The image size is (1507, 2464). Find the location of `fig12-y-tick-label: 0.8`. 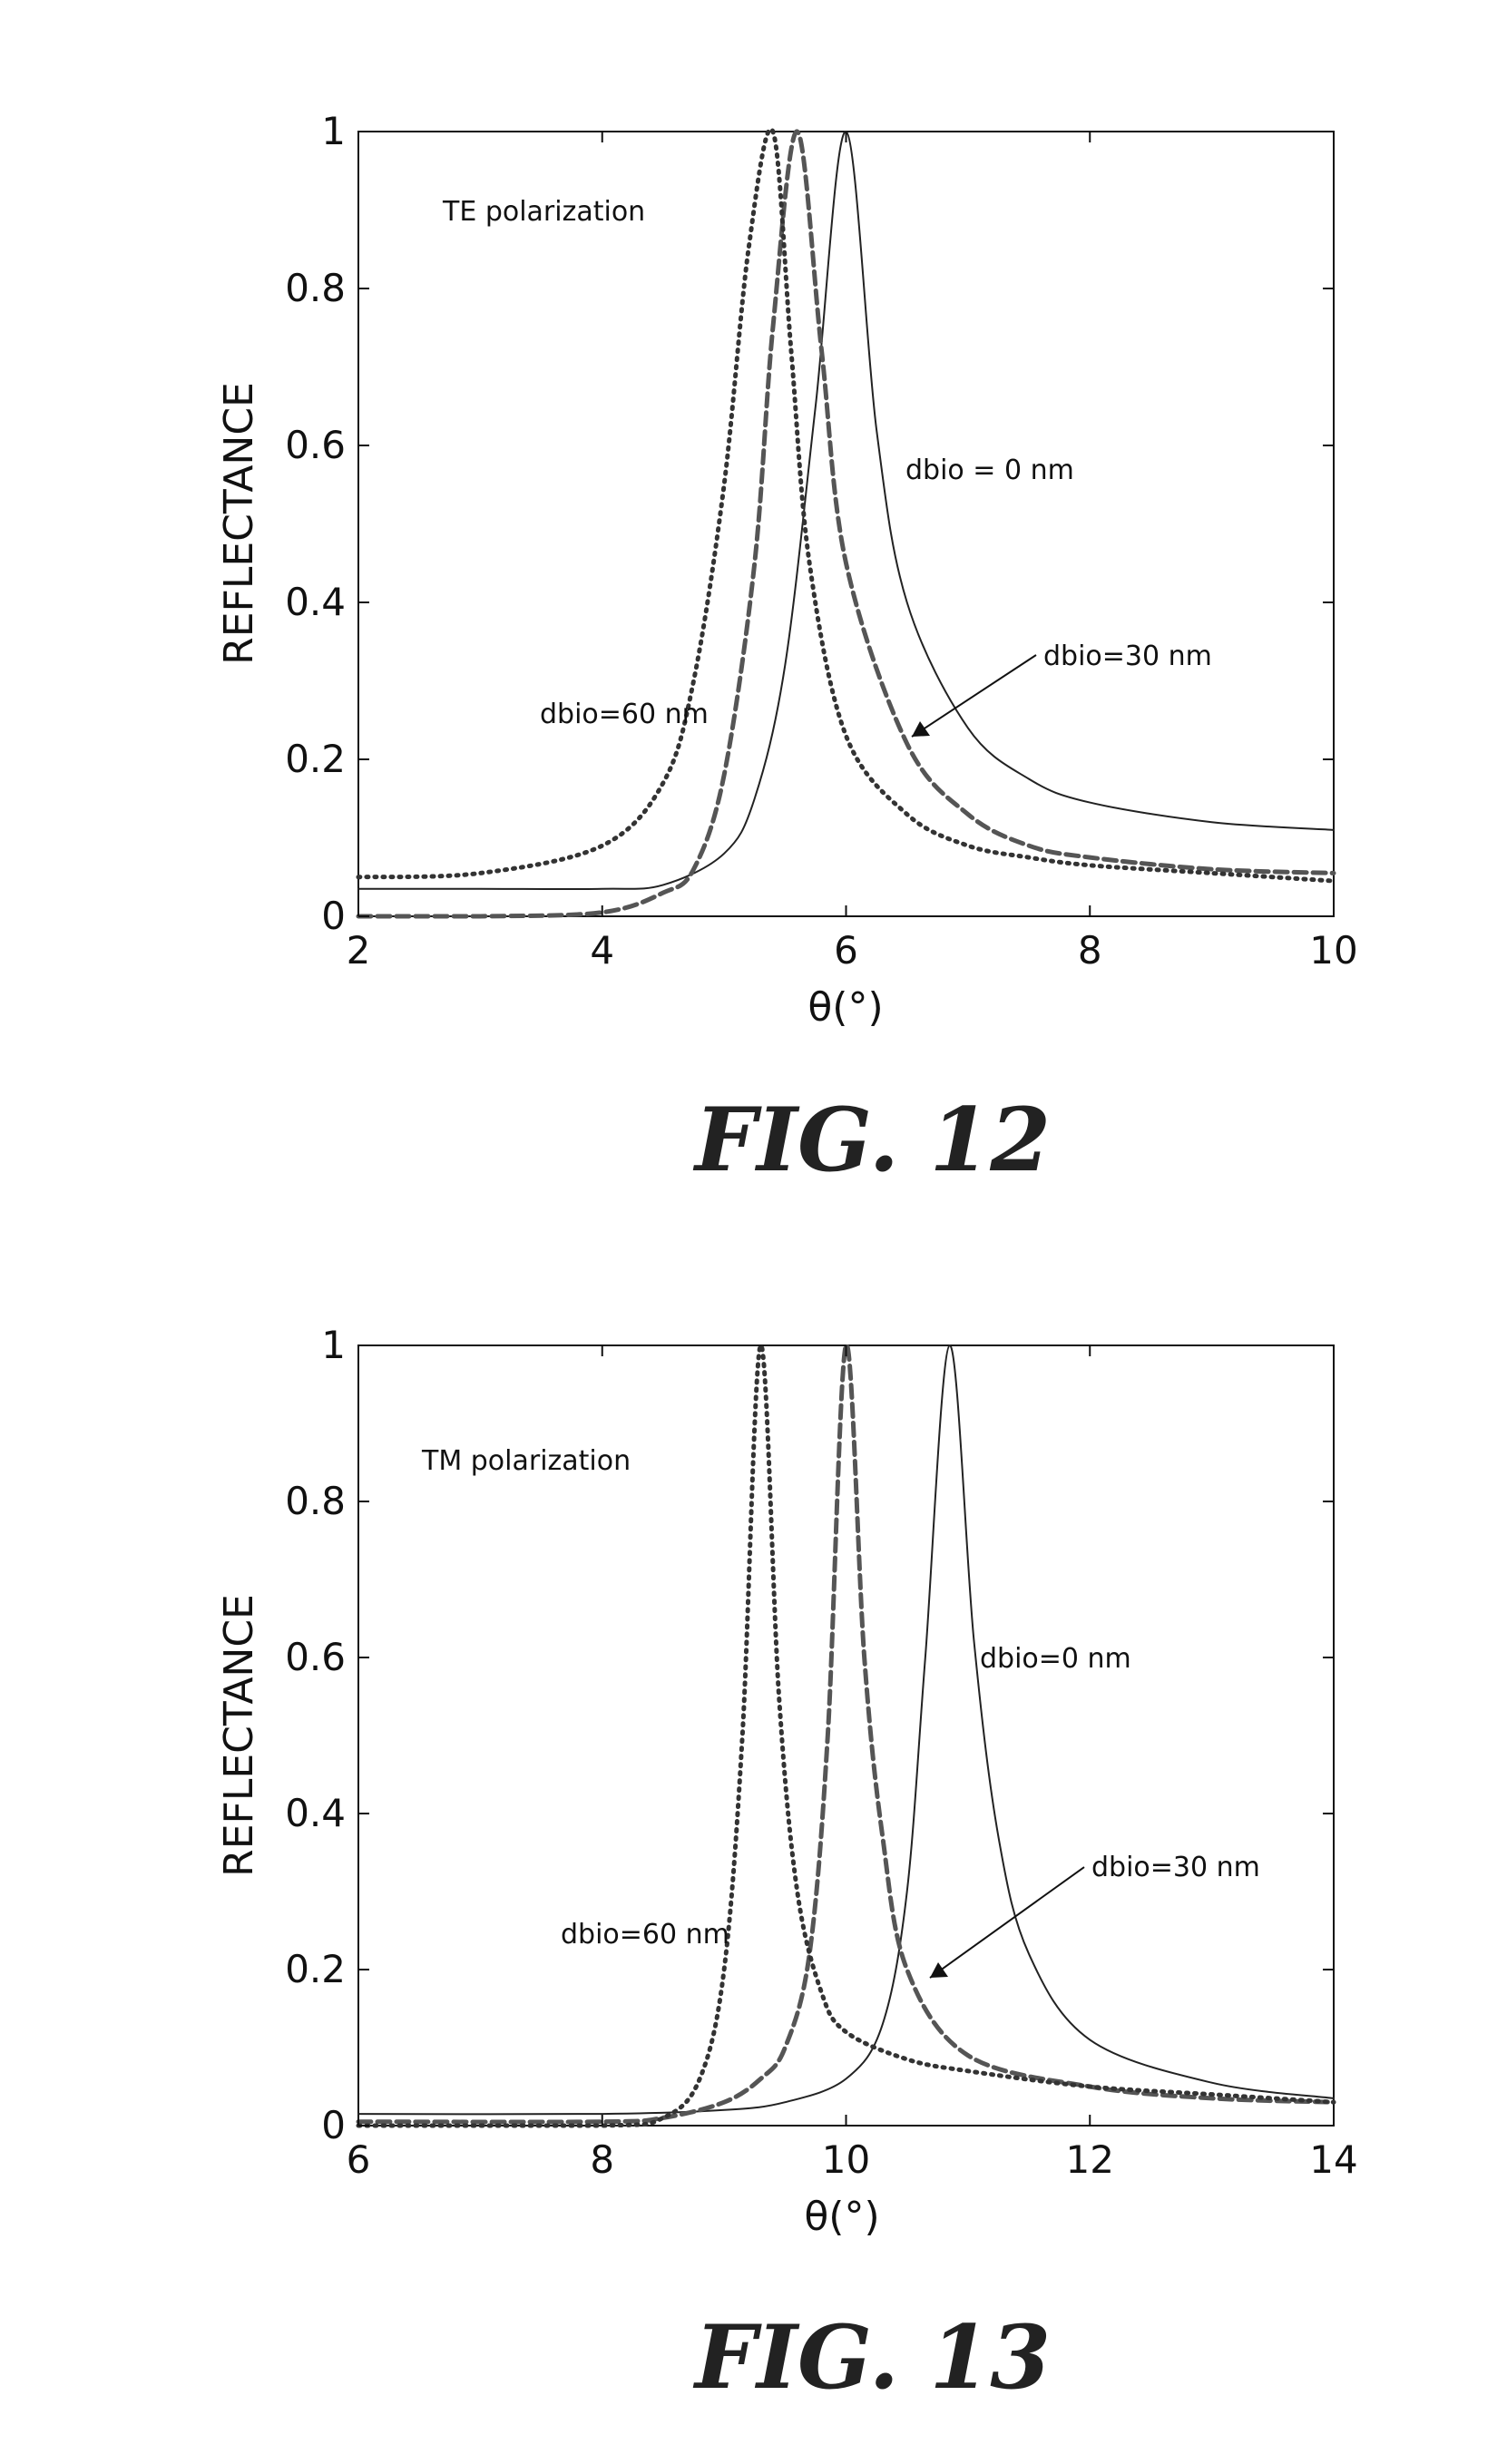

fig12-y-tick-label: 0.8 is located at coordinates (315, 288).